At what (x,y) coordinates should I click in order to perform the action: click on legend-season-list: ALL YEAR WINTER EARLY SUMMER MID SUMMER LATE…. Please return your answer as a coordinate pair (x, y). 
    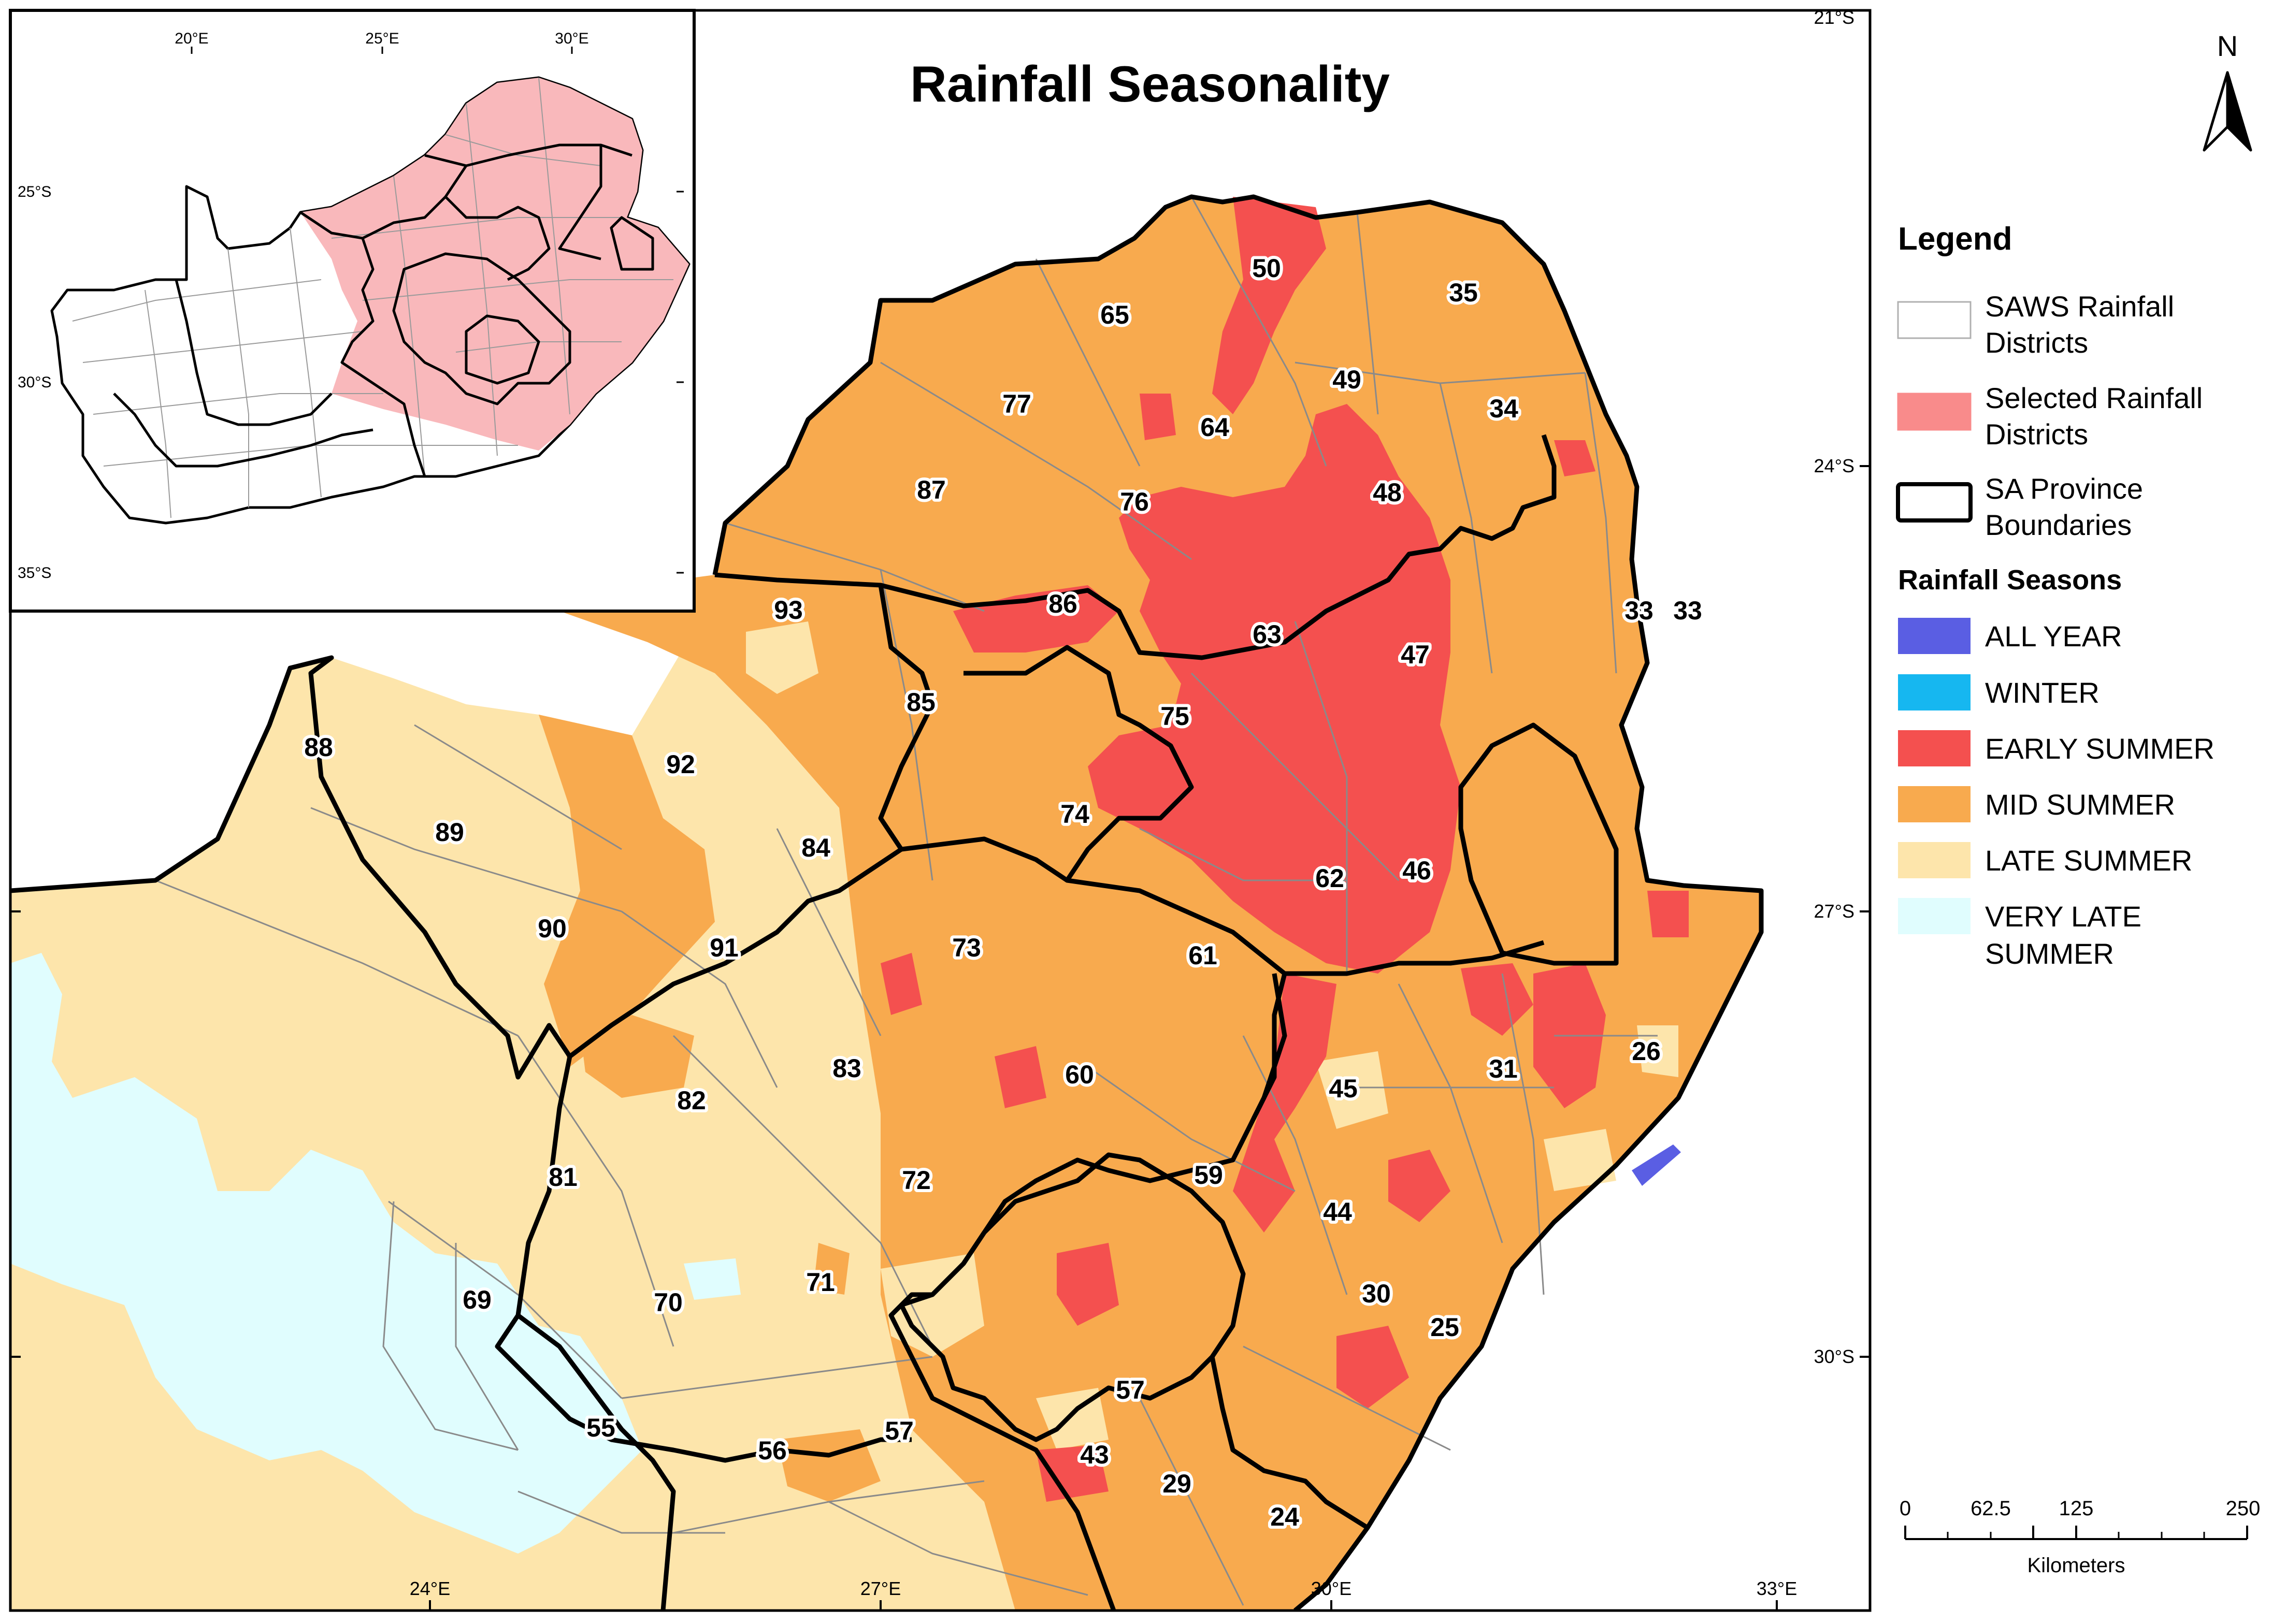
    Looking at the image, I should click on (2056, 794).